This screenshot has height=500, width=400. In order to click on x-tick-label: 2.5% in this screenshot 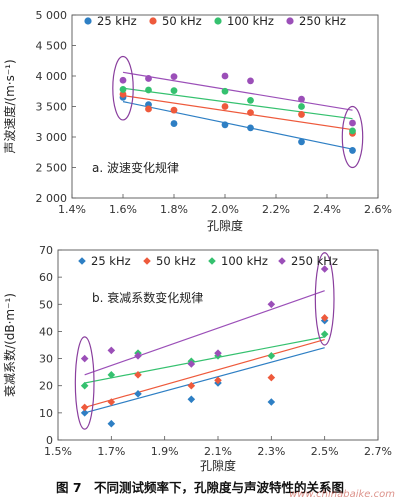, I will do `click(325, 451)`.